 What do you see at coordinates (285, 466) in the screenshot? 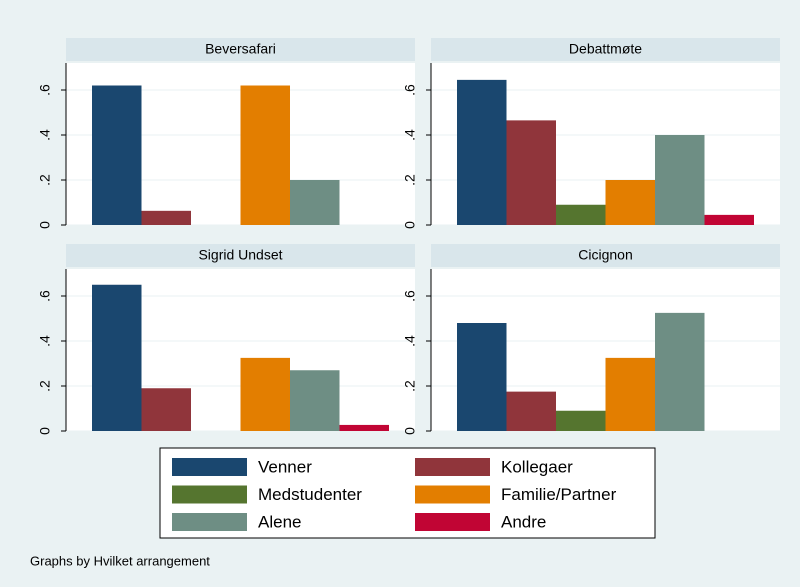
I see `legend-label: Venner` at bounding box center [285, 466].